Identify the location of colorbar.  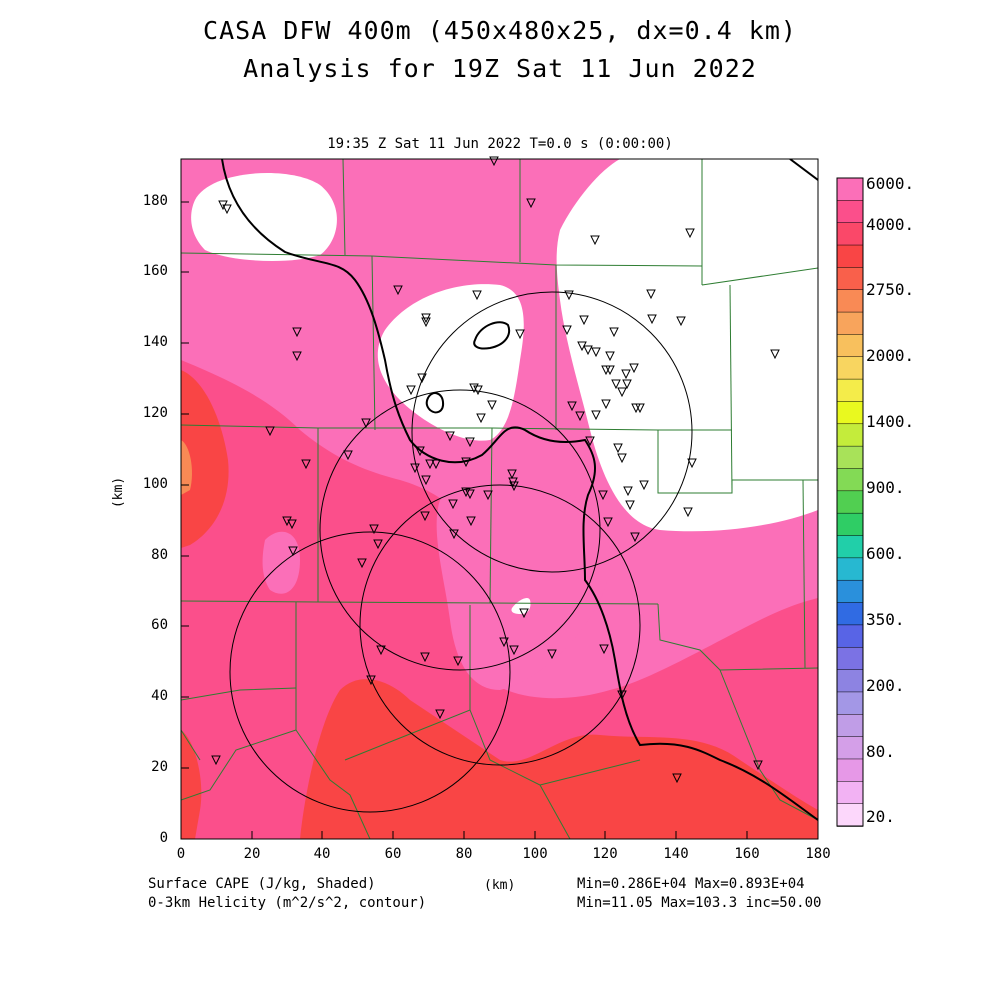
(850, 502).